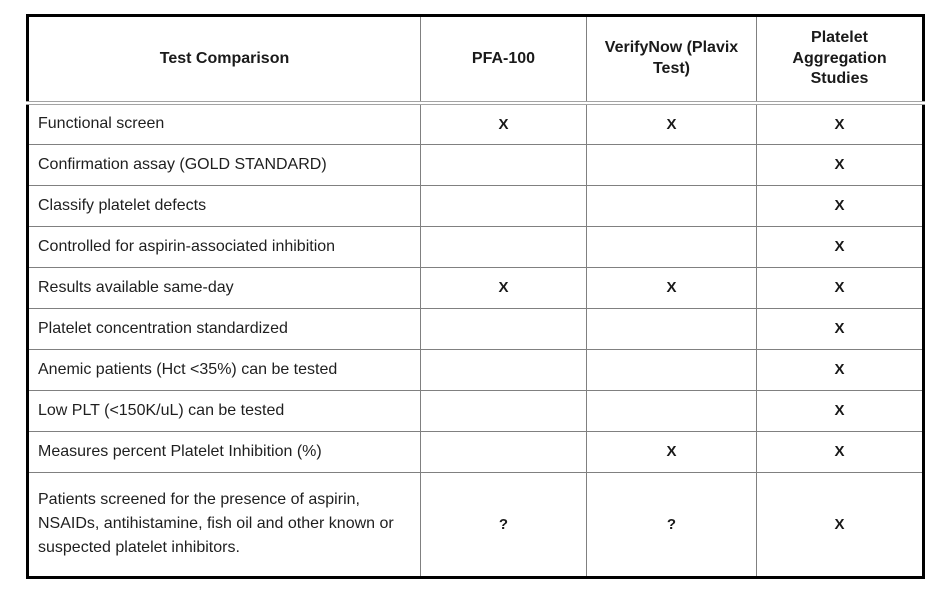 The image size is (950, 589). I want to click on table-row: Low PLT (<150K/uL) can be tested X, so click(475, 410).